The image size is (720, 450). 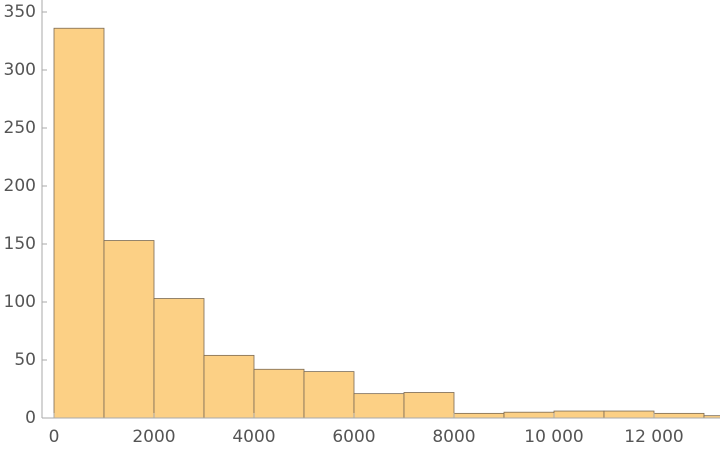 What do you see at coordinates (653, 437) in the screenshot?
I see `x-tick-label: 12 000` at bounding box center [653, 437].